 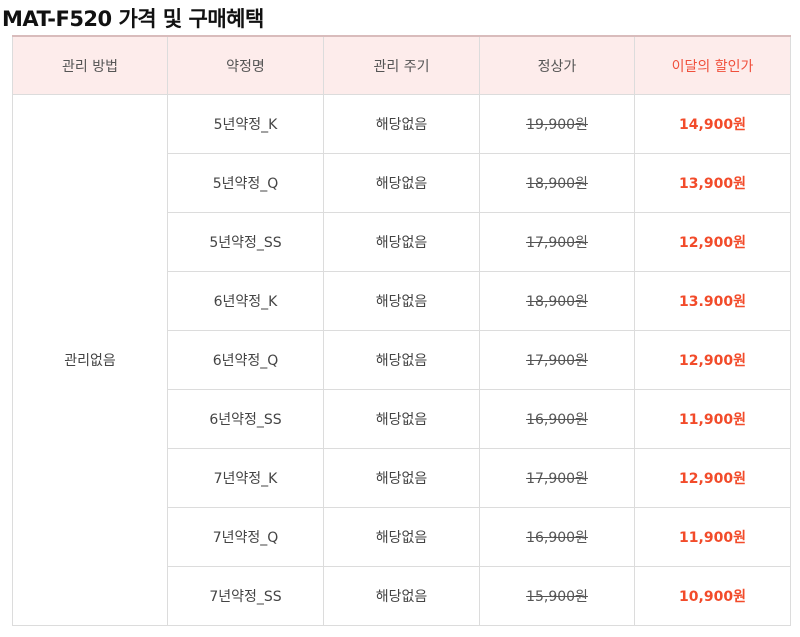 I want to click on column-header: 약정명, so click(x=245, y=65).